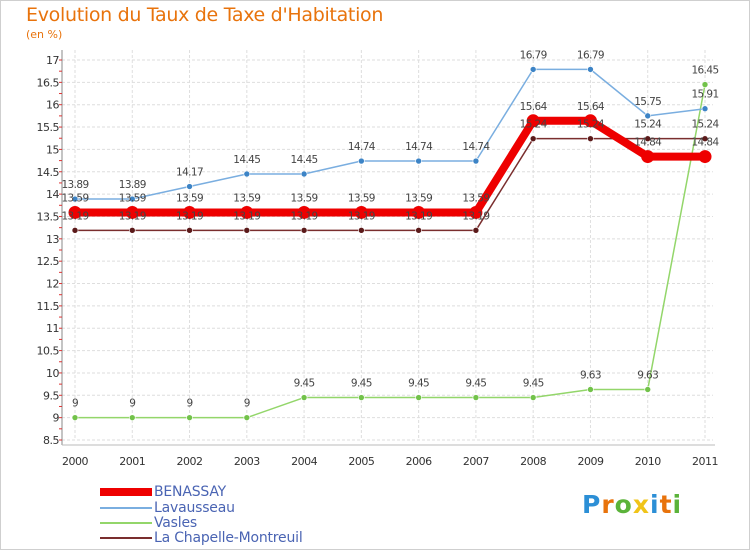 The height and width of the screenshot is (550, 750). I want to click on y-tick-label: 15.5, so click(48, 127).